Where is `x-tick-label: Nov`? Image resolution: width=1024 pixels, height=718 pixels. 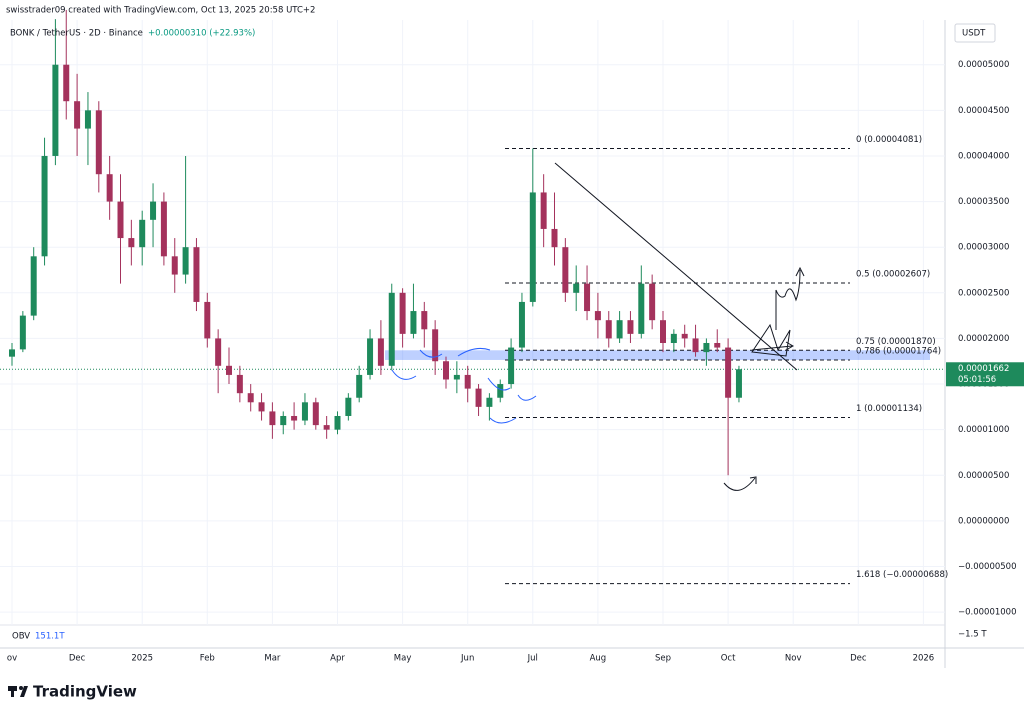 x-tick-label: Nov is located at coordinates (793, 659).